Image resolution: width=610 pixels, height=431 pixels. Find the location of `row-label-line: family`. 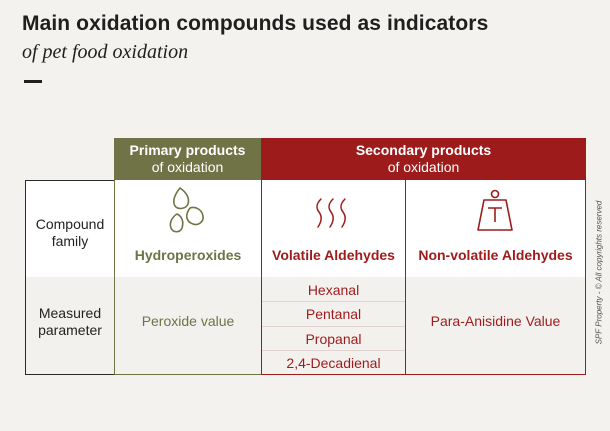

row-label-line: family is located at coordinates (70, 241).